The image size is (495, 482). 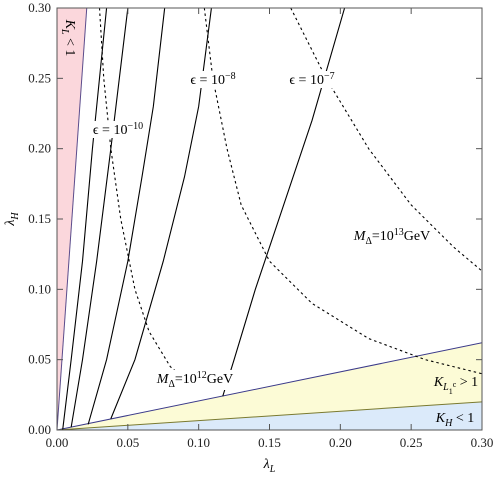 What do you see at coordinates (269, 442) in the screenshot?
I see `x-tick-label: 0.15` at bounding box center [269, 442].